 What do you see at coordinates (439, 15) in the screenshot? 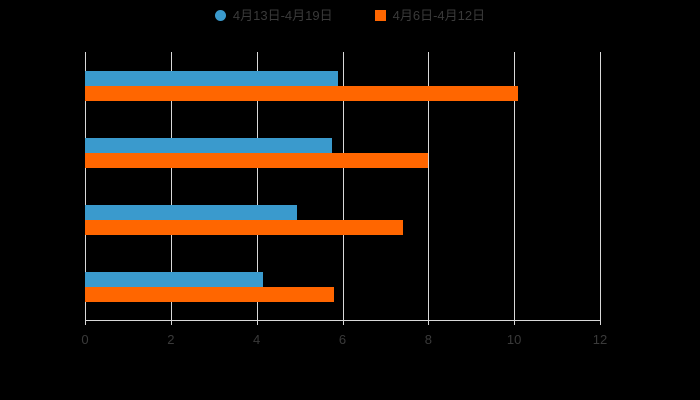
I see `legend-label: 4月6日-4月12日` at bounding box center [439, 15].